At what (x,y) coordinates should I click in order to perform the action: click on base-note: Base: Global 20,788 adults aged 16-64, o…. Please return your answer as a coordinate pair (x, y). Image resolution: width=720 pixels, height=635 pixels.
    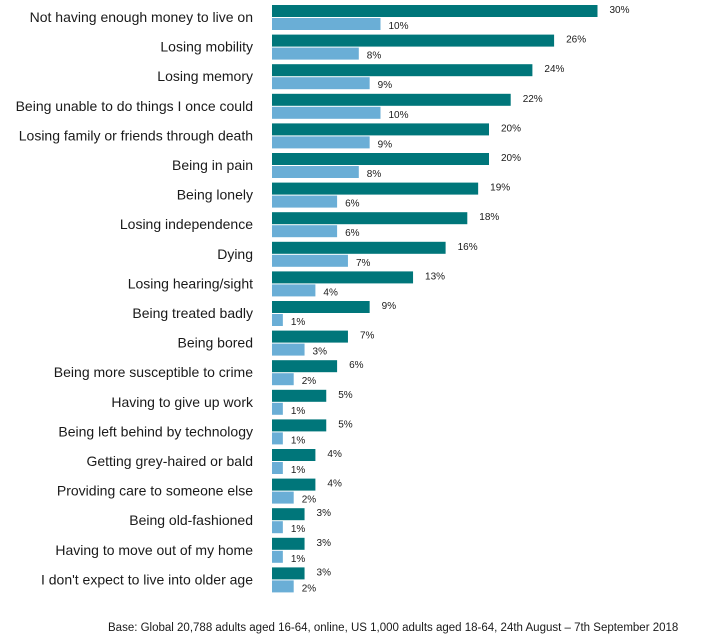
    Looking at the image, I should click on (393, 628).